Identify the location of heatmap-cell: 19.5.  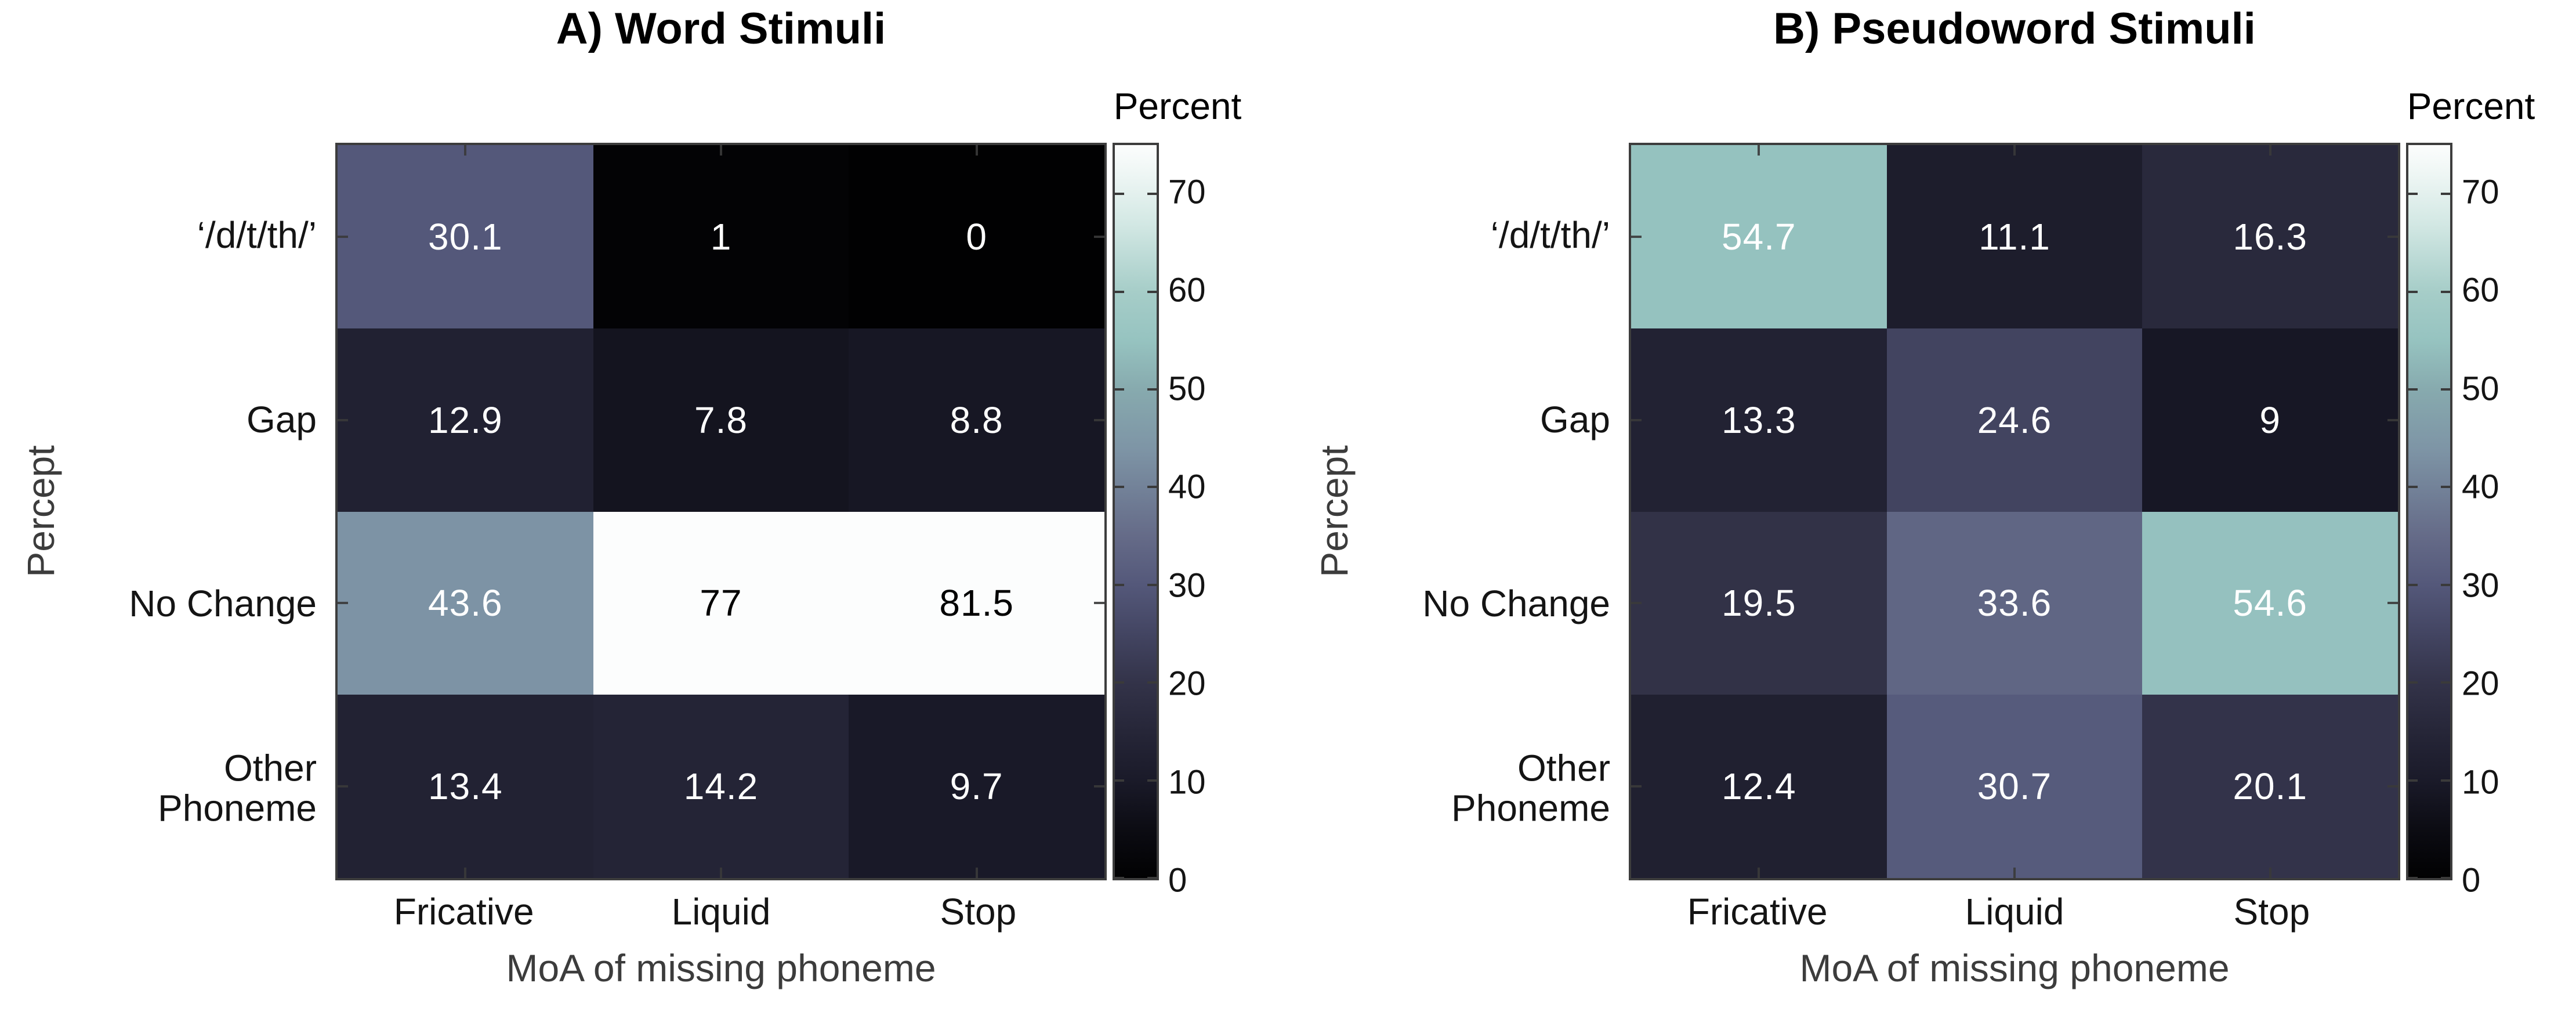
(1759, 603).